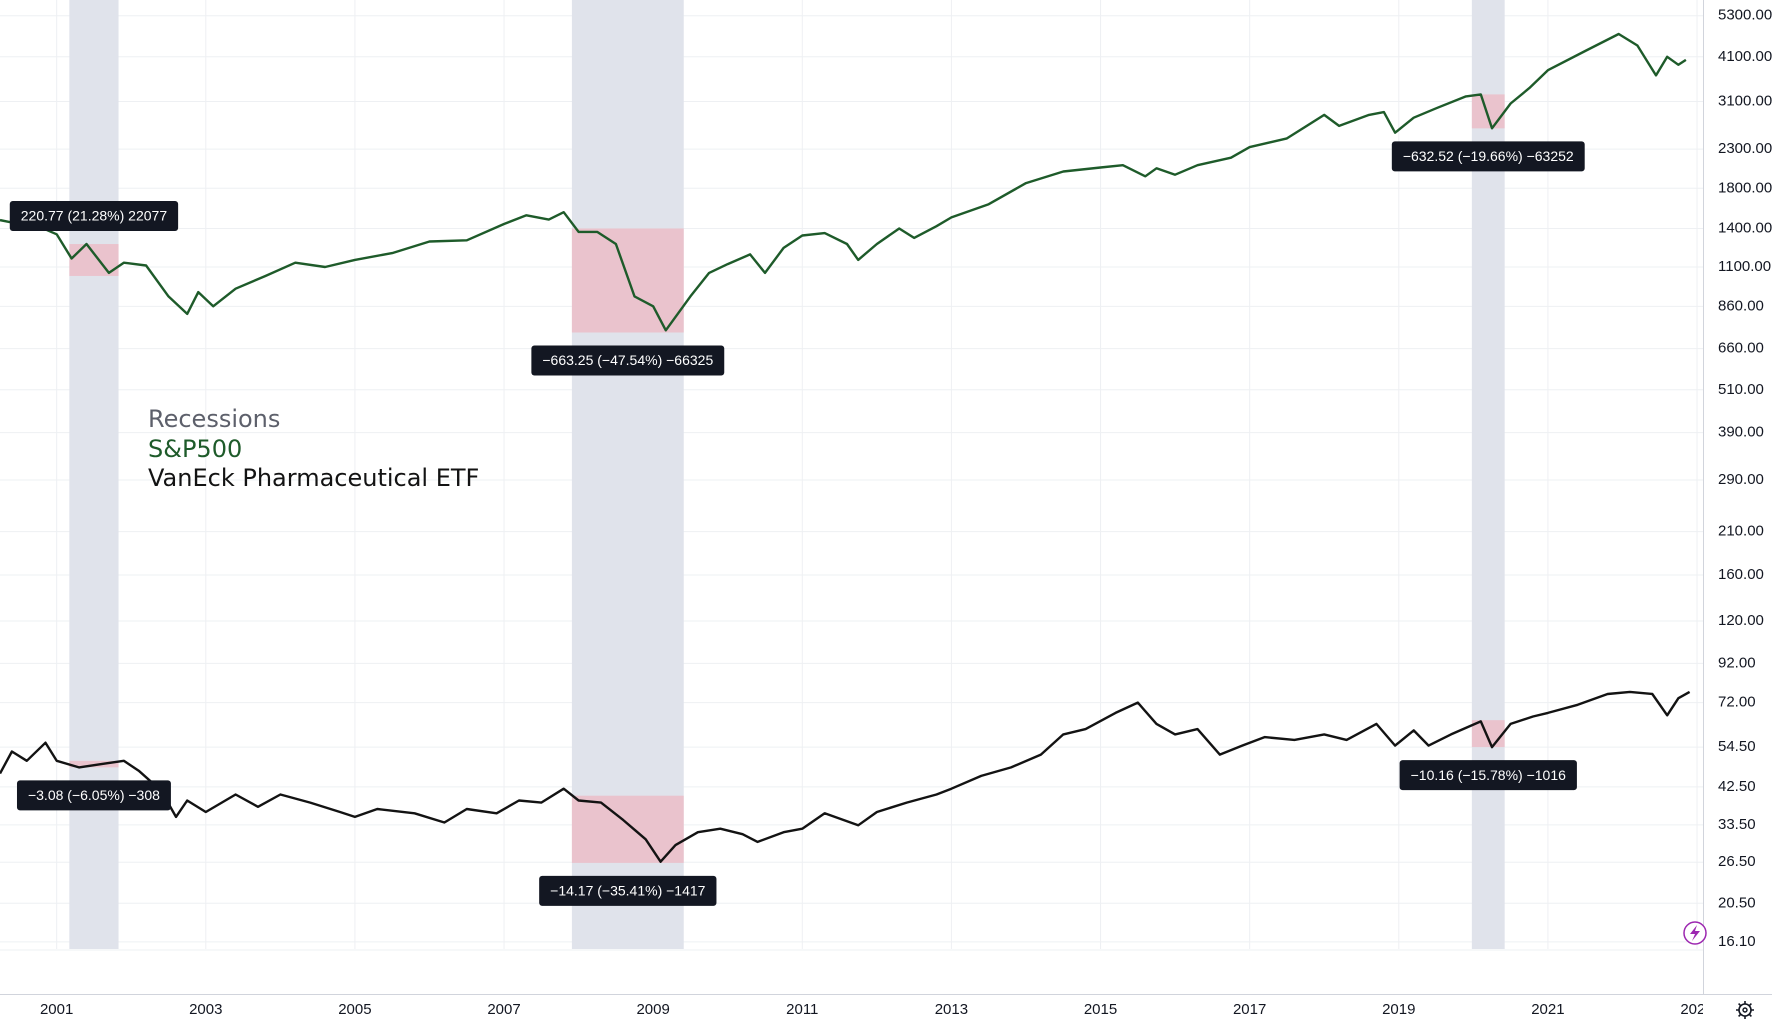 This screenshot has height=1024, width=1772. I want to click on y-tick-label: 2300.00, so click(1745, 148).